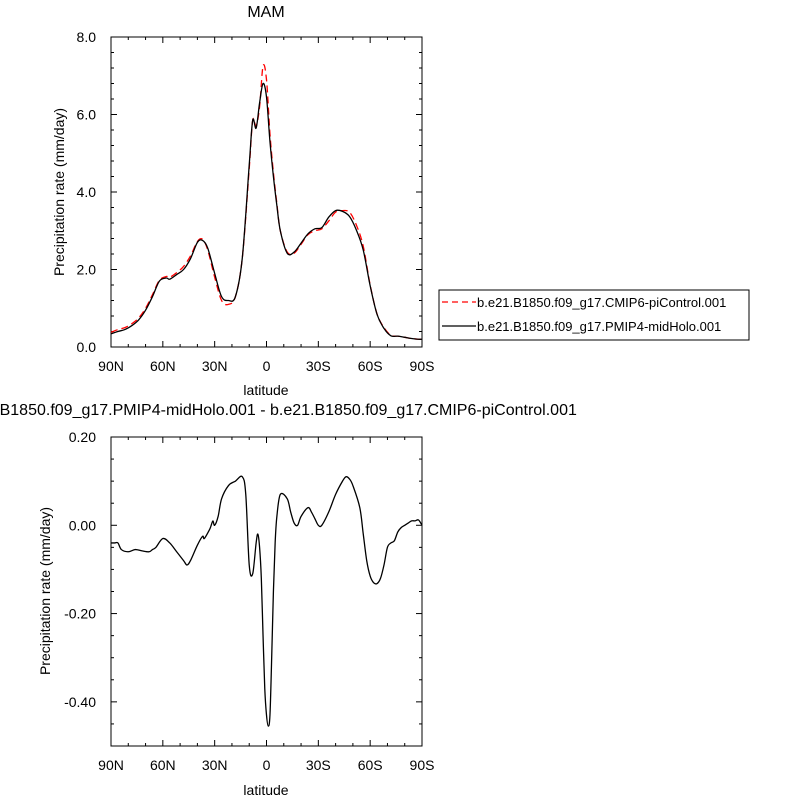  Describe the element at coordinates (82, 437) in the screenshot. I see `bottom-y-tick-label: 0.20` at that location.